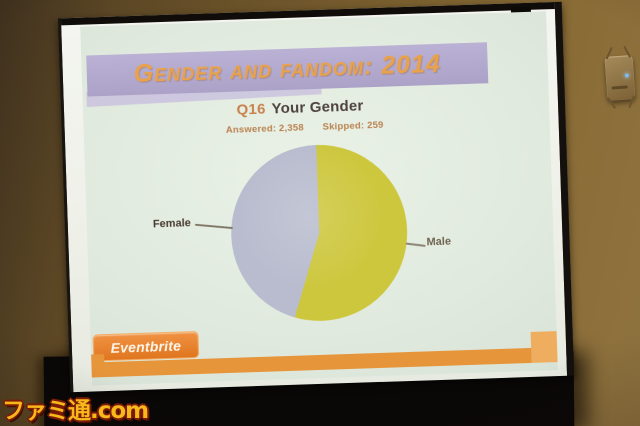  Describe the element at coordinates (619, 87) in the screenshot. I see `fixture-vent` at that location.